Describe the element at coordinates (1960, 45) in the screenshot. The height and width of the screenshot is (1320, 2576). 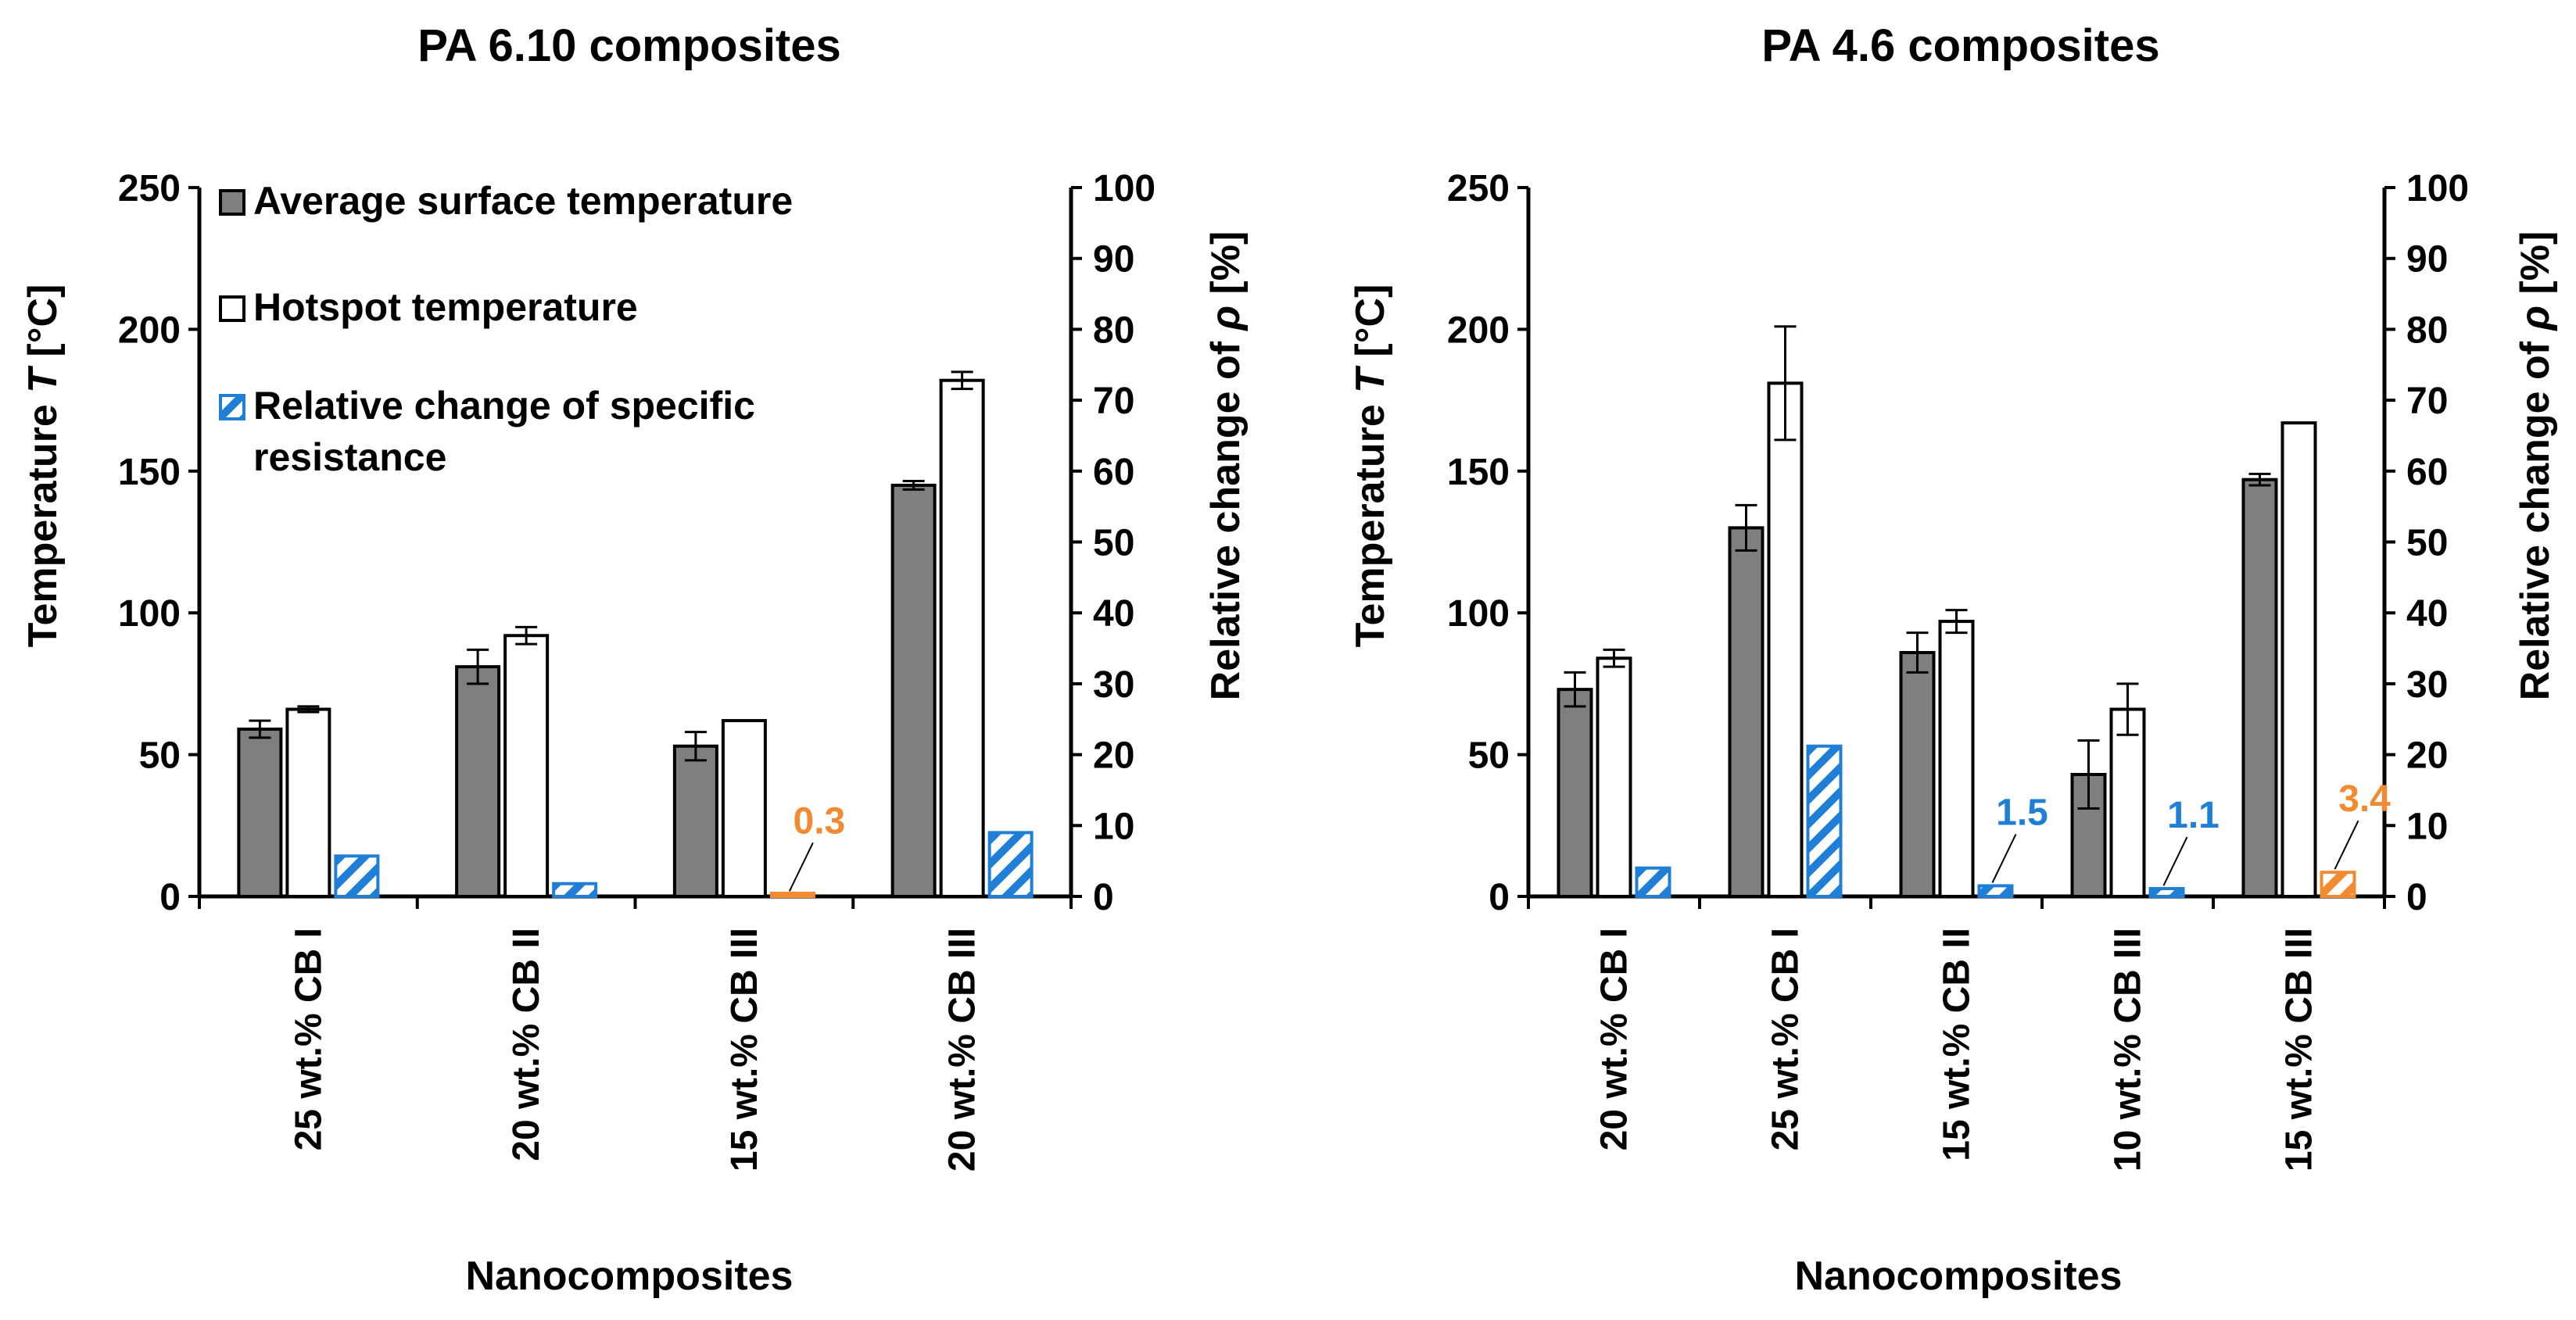
I see `chart-title: PA 4.6 composites` at that location.